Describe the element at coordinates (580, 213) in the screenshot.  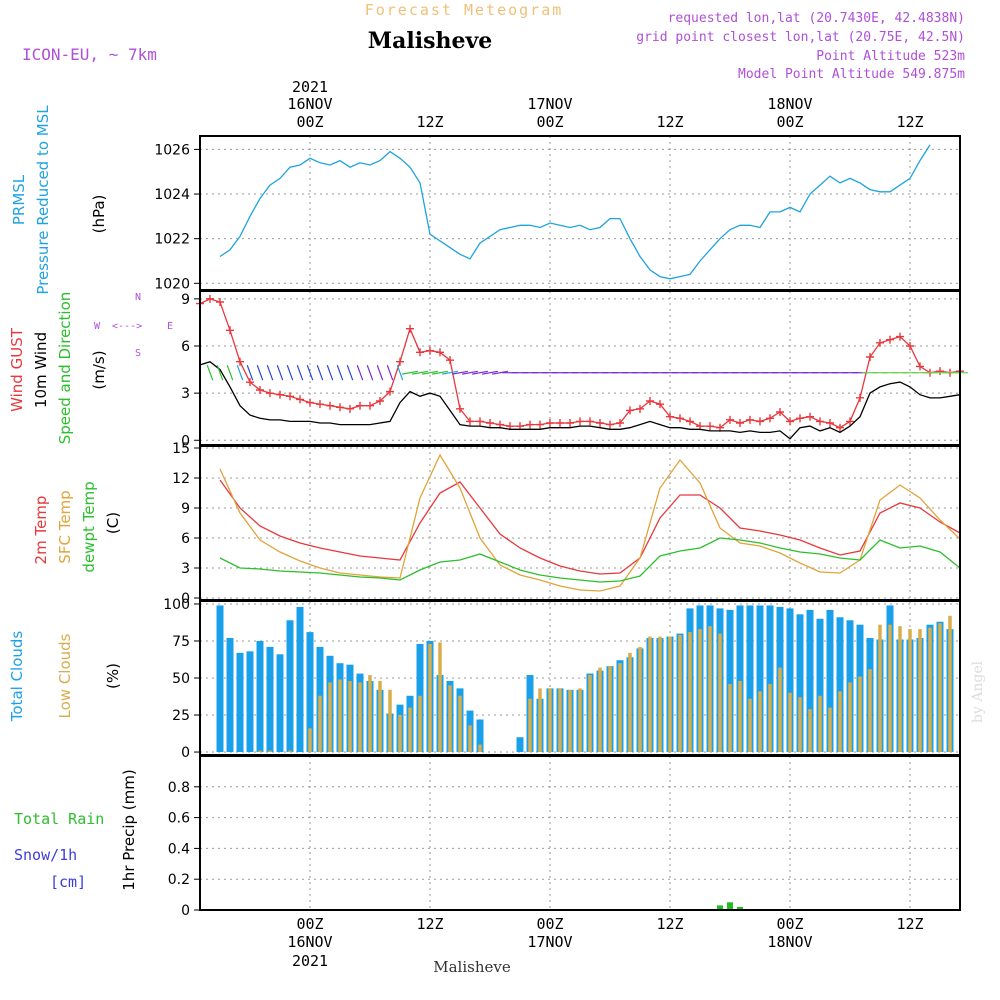
I see `panel-frame` at that location.